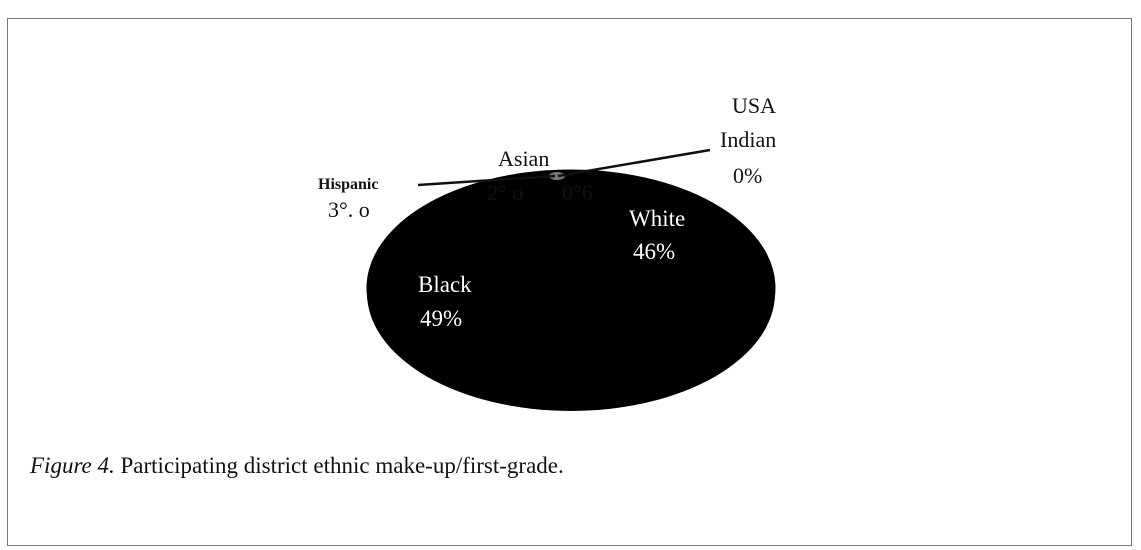  I want to click on zero-value-label: 0°6, so click(577, 192).